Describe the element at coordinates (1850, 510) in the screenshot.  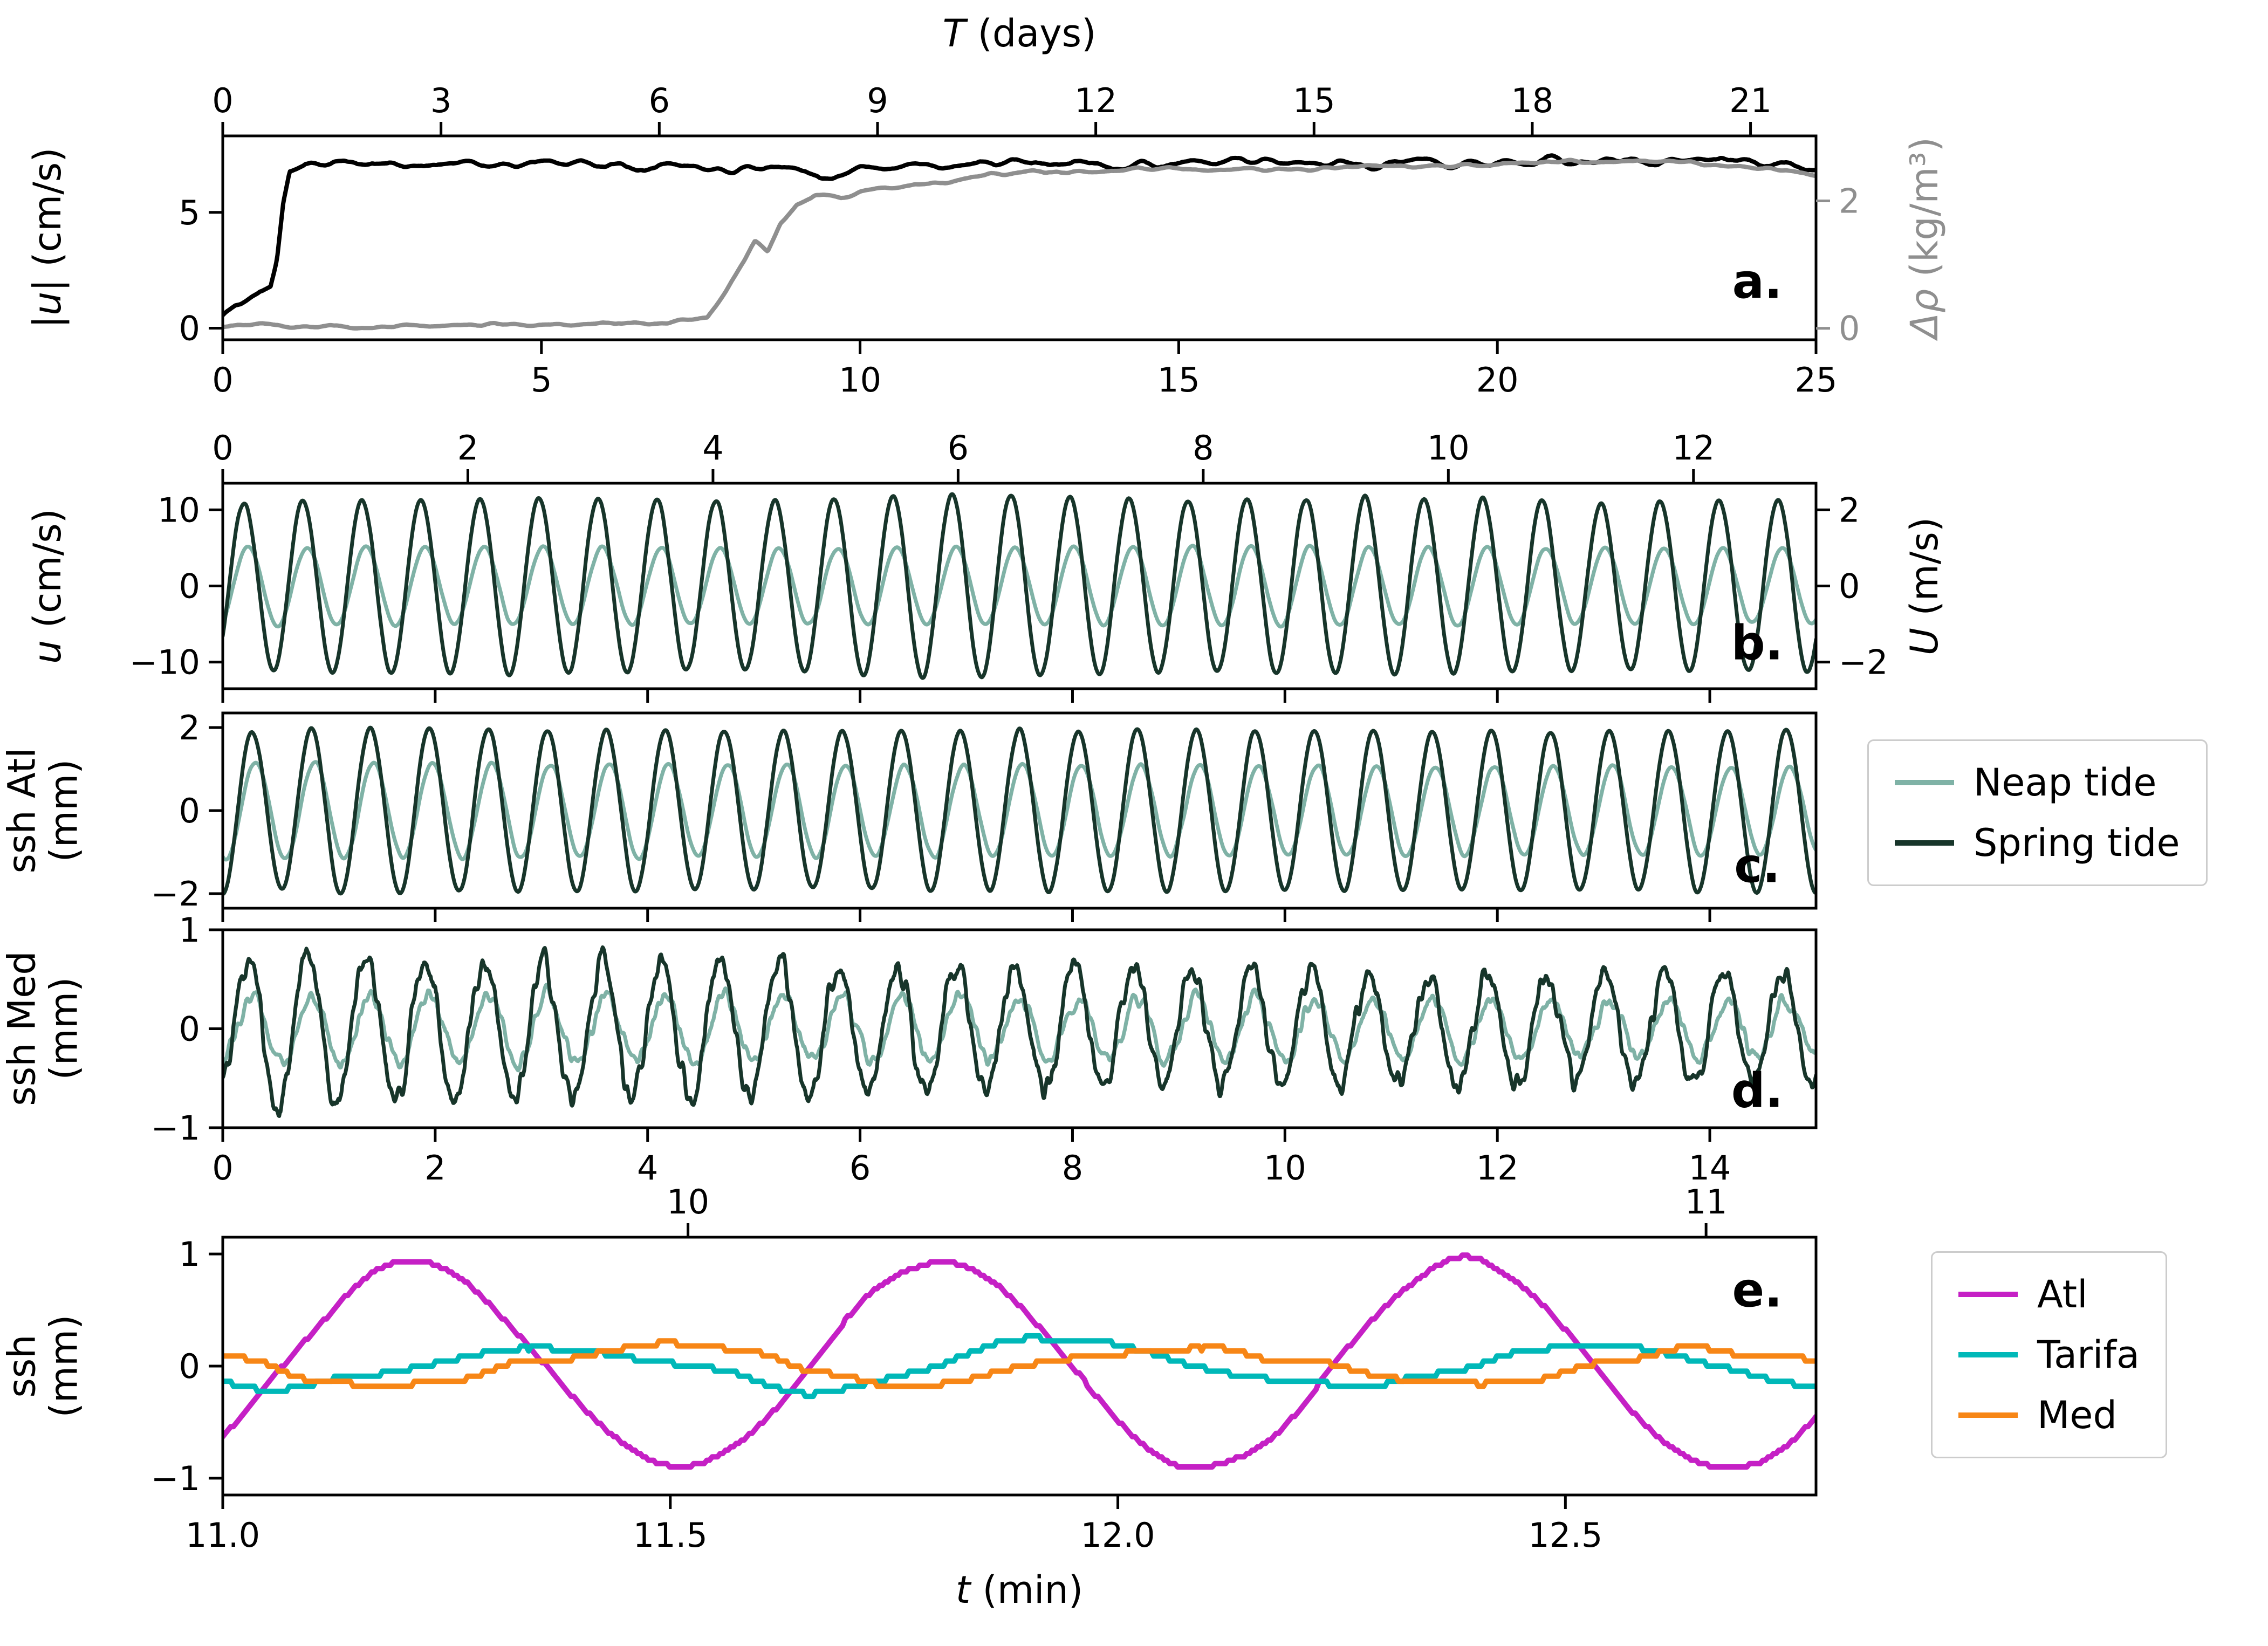
I see `tick-label: 2` at that location.